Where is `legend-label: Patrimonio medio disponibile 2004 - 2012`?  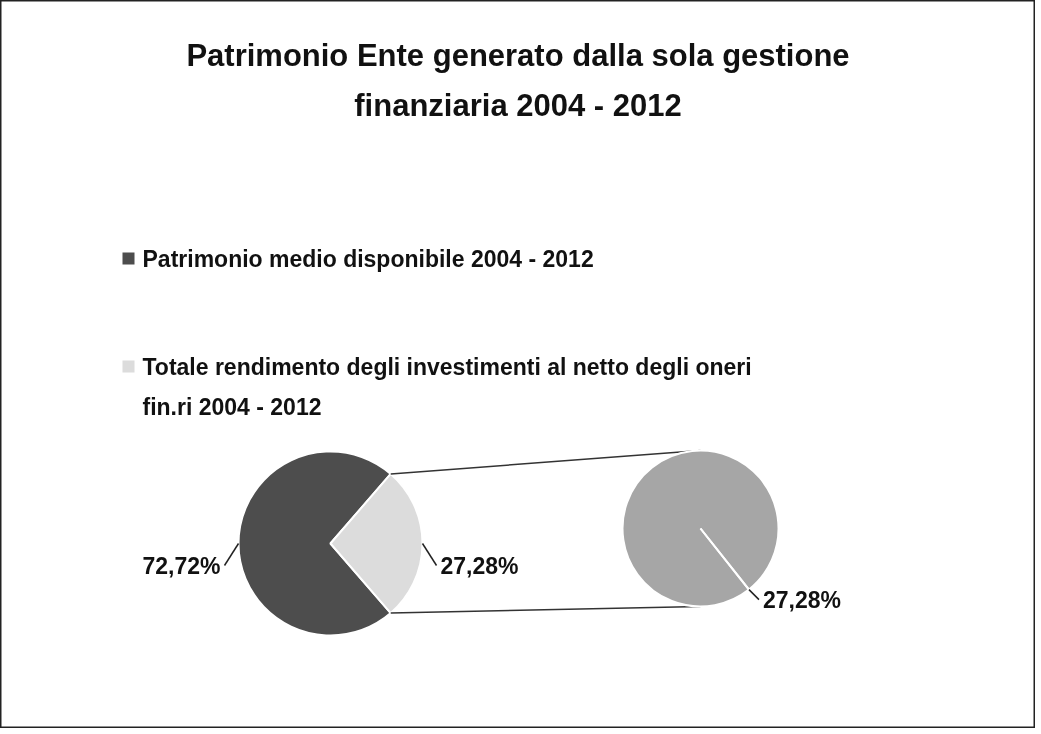 legend-label: Patrimonio medio disponibile 2004 - 2012 is located at coordinates (368, 258).